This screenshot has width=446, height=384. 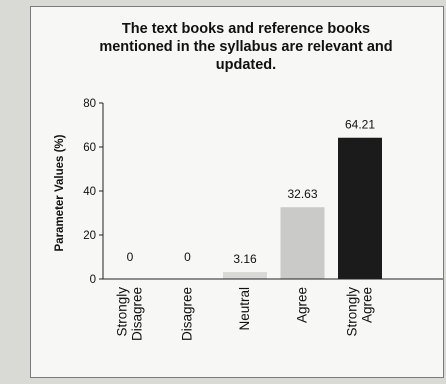 What do you see at coordinates (360, 125) in the screenshot?
I see `value-label: 64.21` at bounding box center [360, 125].